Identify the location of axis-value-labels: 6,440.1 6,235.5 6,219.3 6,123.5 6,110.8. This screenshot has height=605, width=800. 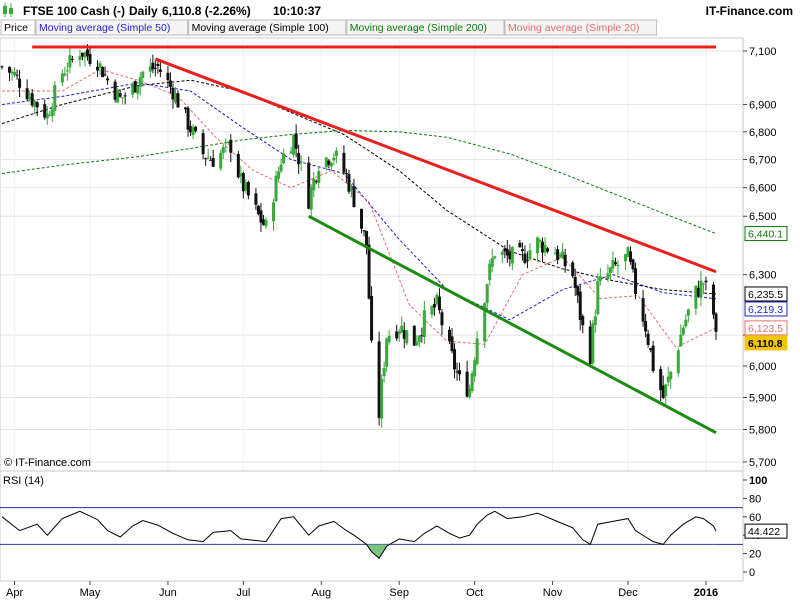
(766, 288).